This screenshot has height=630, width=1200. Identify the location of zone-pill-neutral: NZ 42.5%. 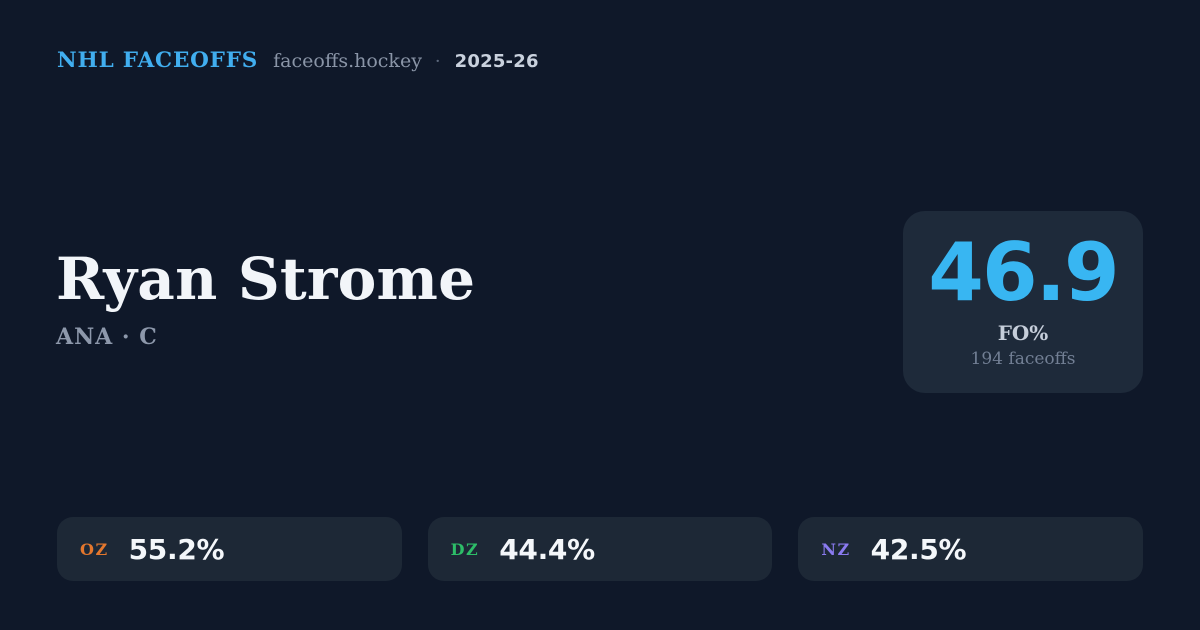
(971, 549).